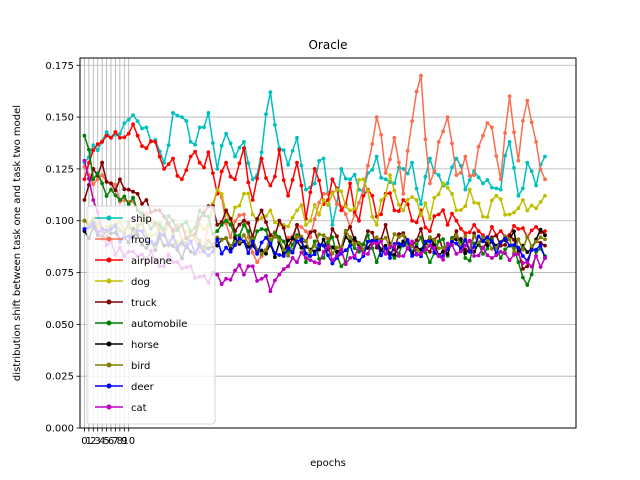 The width and height of the screenshot is (640, 480). What do you see at coordinates (125, 387) in the screenshot?
I see `legend-entry-deer: deer` at bounding box center [125, 387].